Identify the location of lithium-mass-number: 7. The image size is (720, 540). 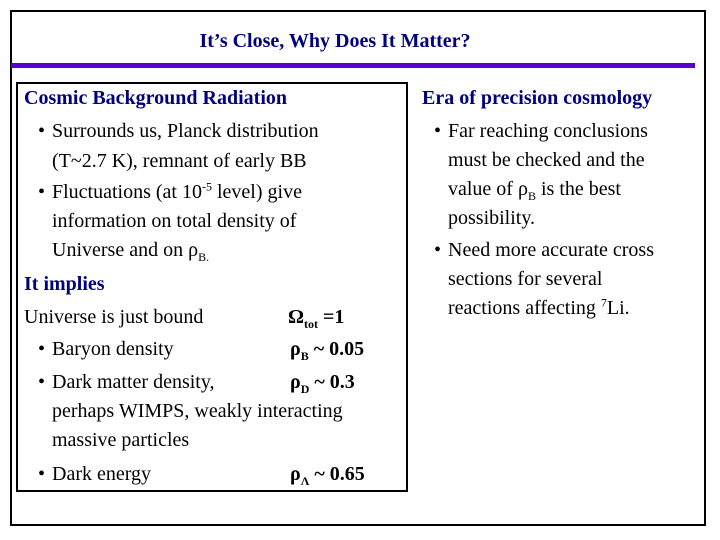
(603, 302).